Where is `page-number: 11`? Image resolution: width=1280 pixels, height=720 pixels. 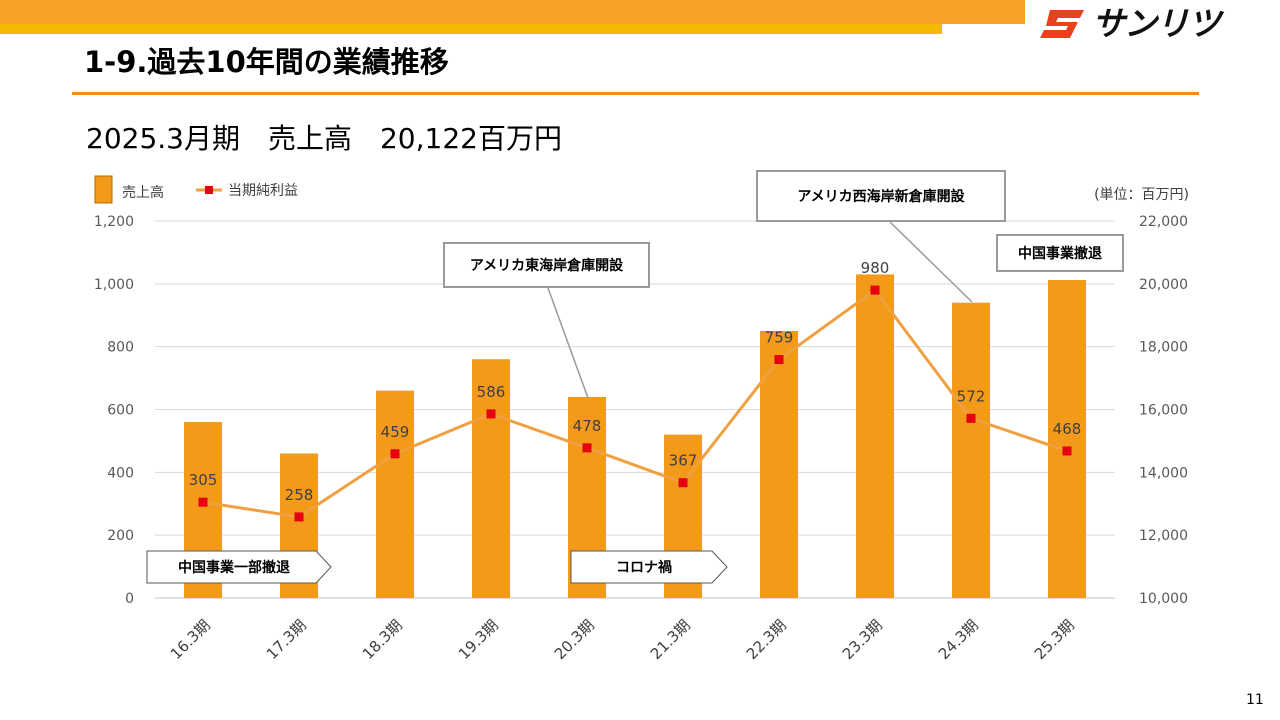
page-number: 11 is located at coordinates (1255, 700).